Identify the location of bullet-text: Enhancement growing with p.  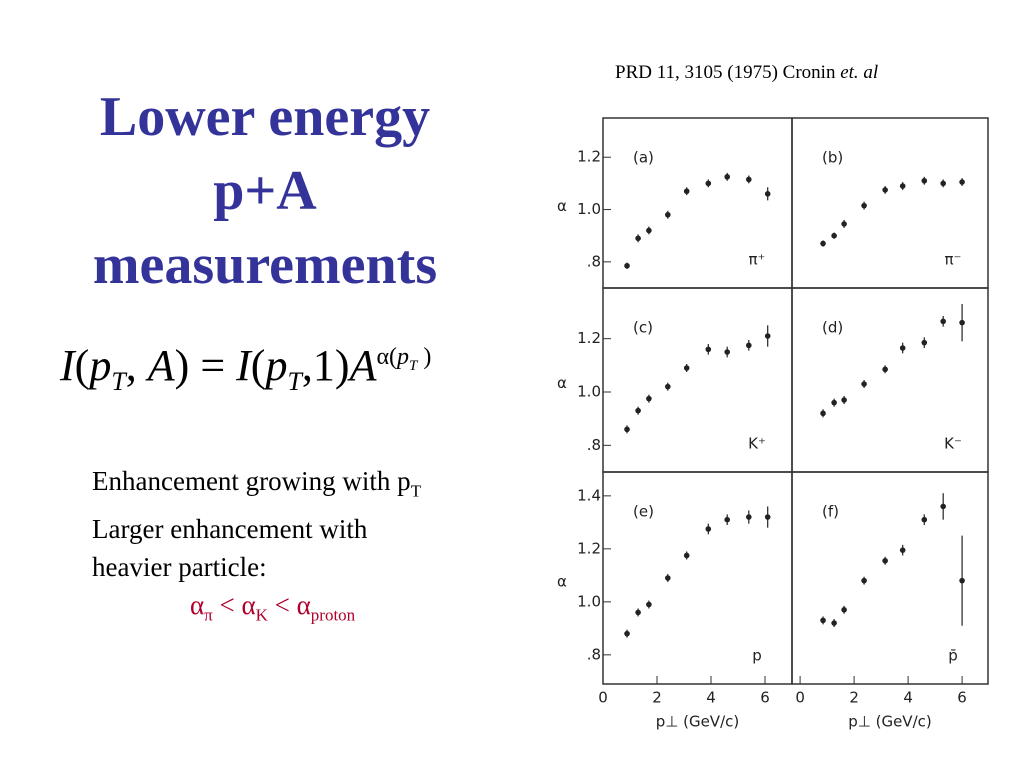
(251, 481).